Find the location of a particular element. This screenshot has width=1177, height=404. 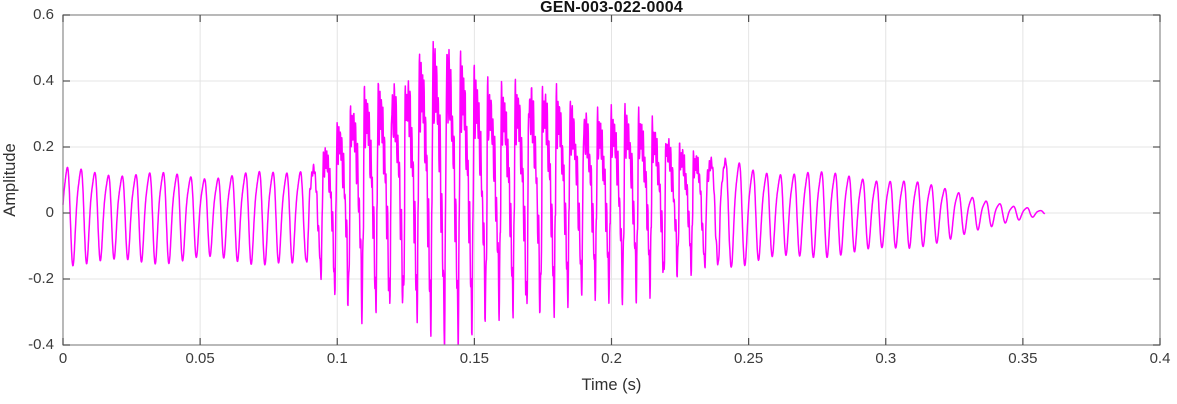

x-tick-label: 0.4 is located at coordinates (1160, 358).